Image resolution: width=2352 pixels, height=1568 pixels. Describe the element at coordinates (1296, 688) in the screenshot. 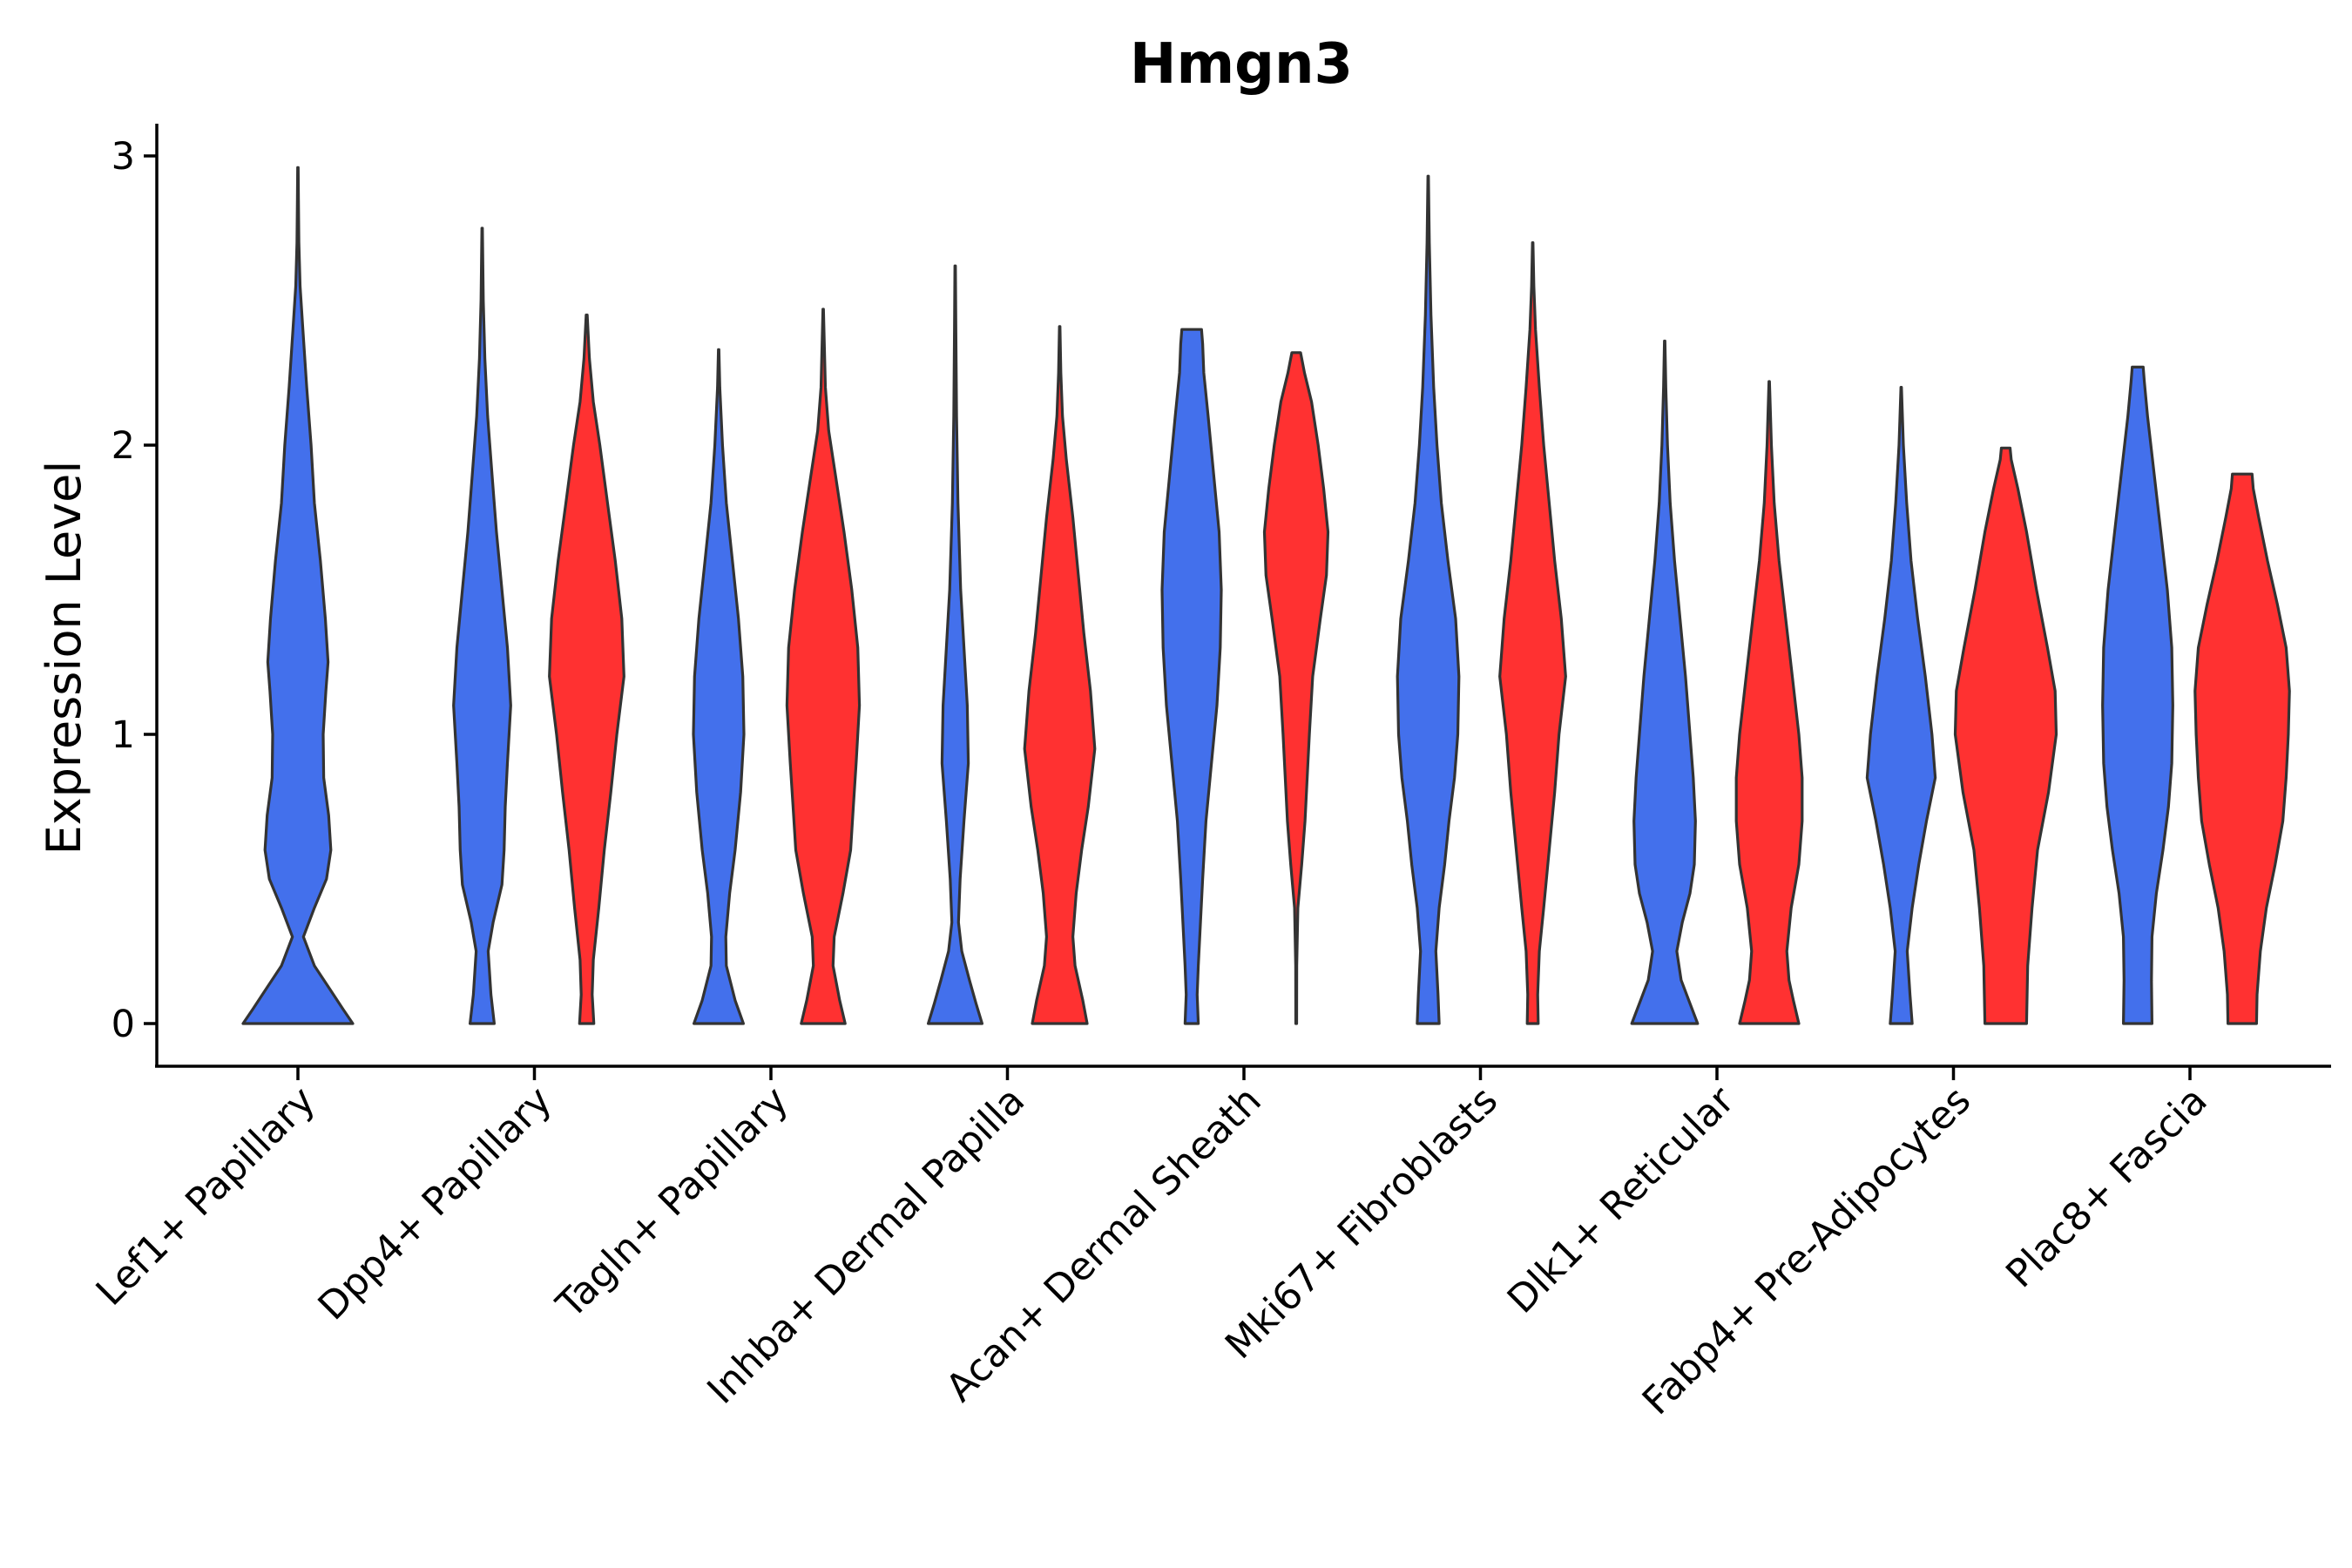

I see `violin-5-group2` at that location.